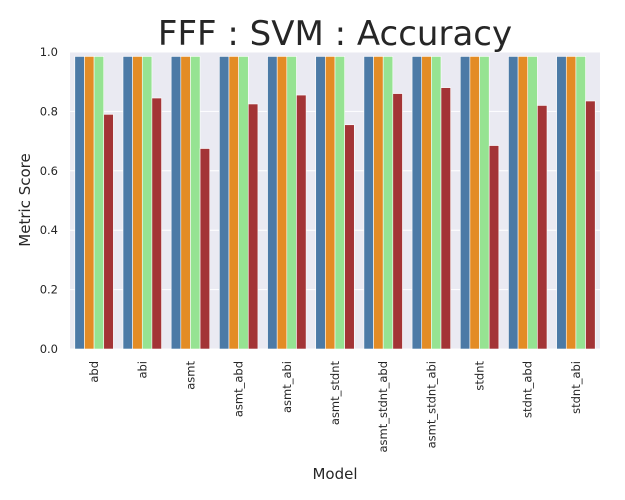 The width and height of the screenshot is (625, 500). I want to click on x-tick-label: abi, so click(142, 370).